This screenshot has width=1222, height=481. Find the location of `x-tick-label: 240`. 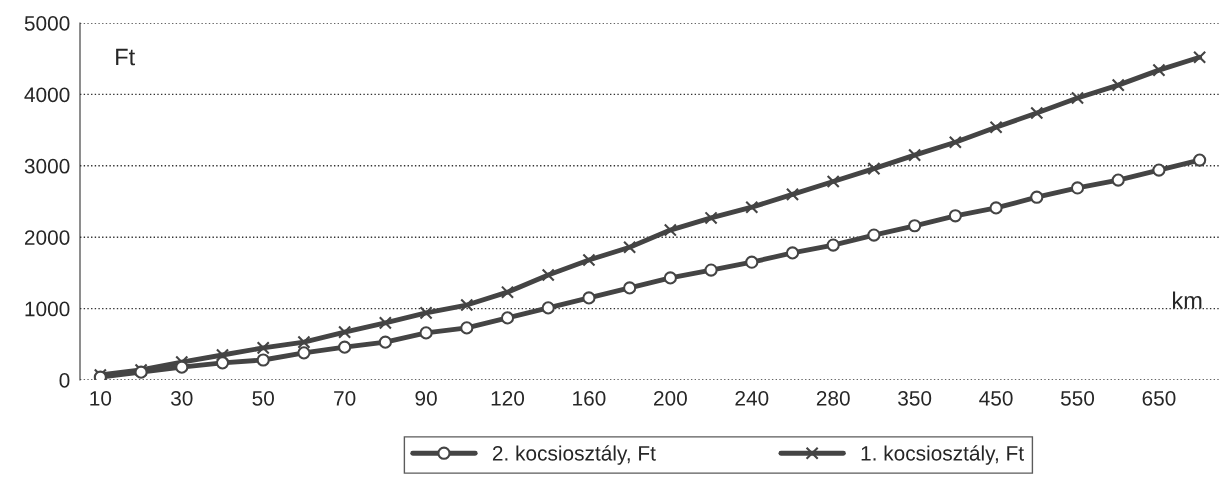

x-tick-label: 240 is located at coordinates (752, 398).